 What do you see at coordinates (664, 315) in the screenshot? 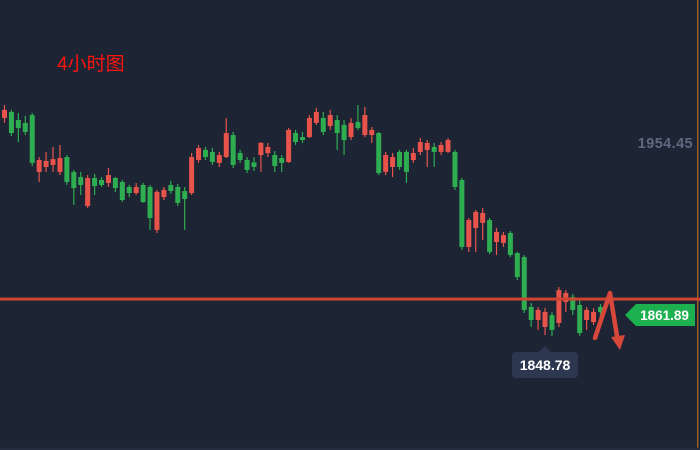
I see `current-price-value: 1861.89` at bounding box center [664, 315].